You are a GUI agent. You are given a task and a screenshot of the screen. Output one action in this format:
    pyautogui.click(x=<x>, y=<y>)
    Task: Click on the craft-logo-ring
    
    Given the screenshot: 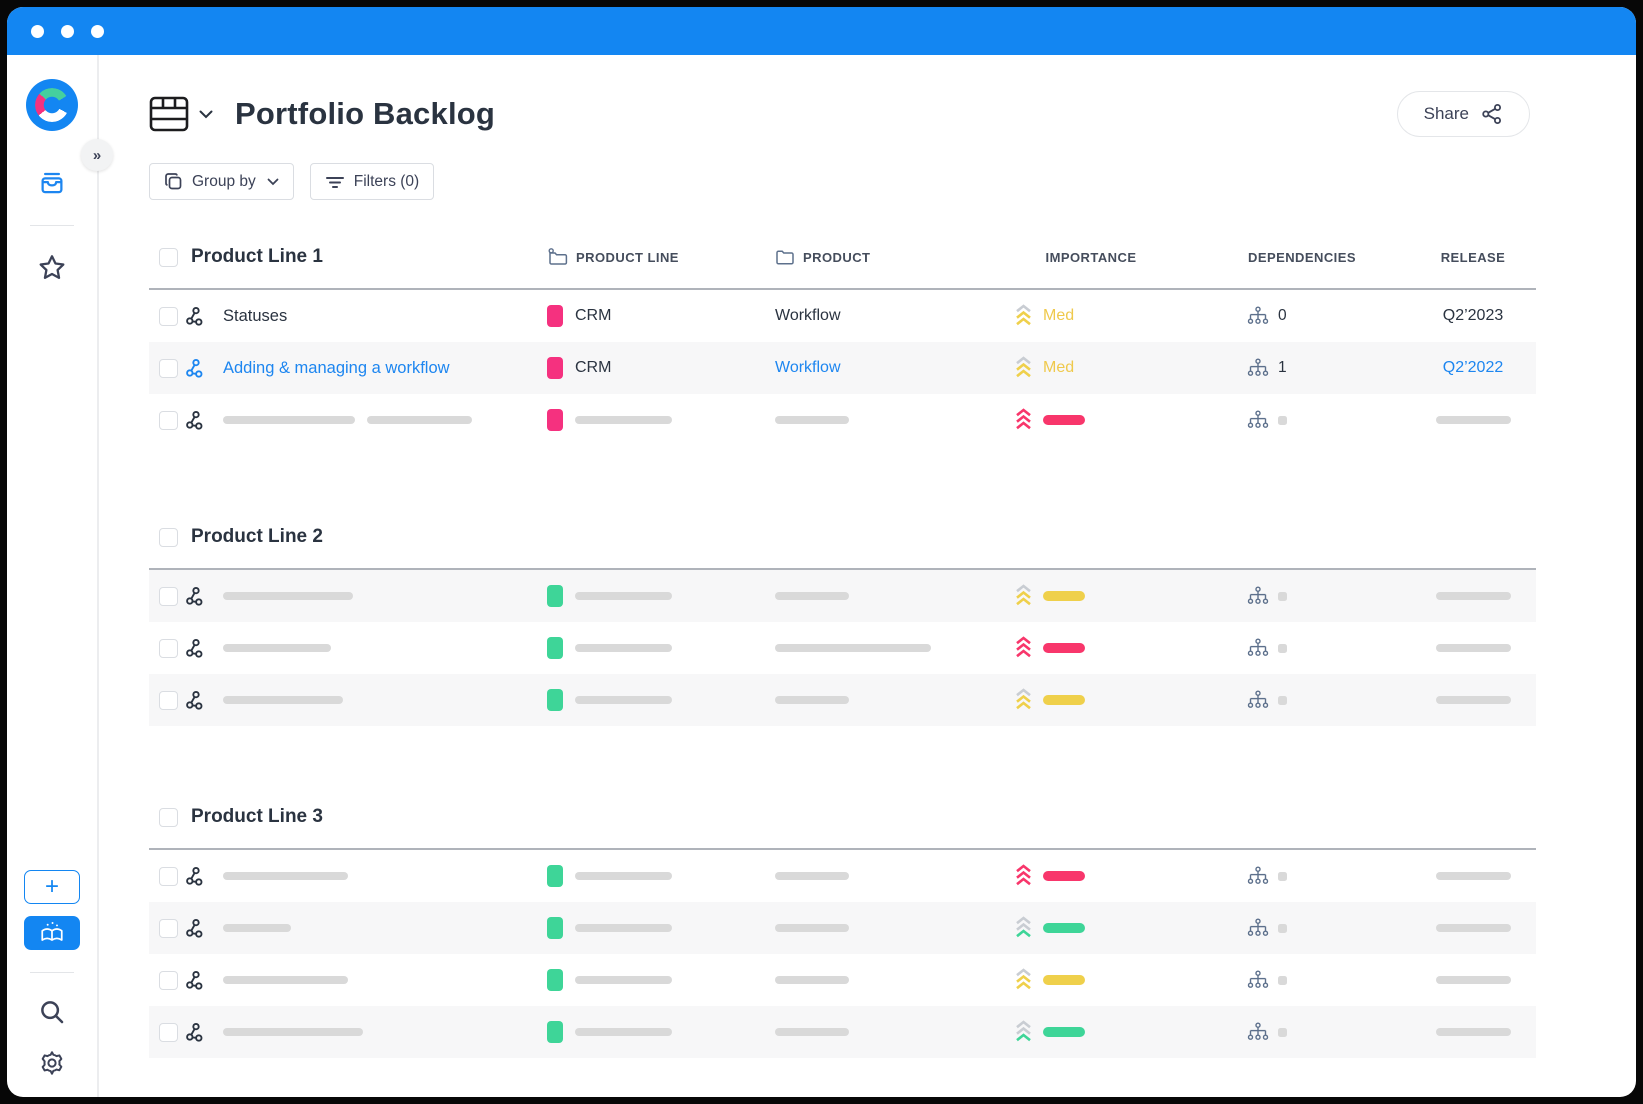 What is the action you would take?
    pyautogui.click(x=52, y=105)
    